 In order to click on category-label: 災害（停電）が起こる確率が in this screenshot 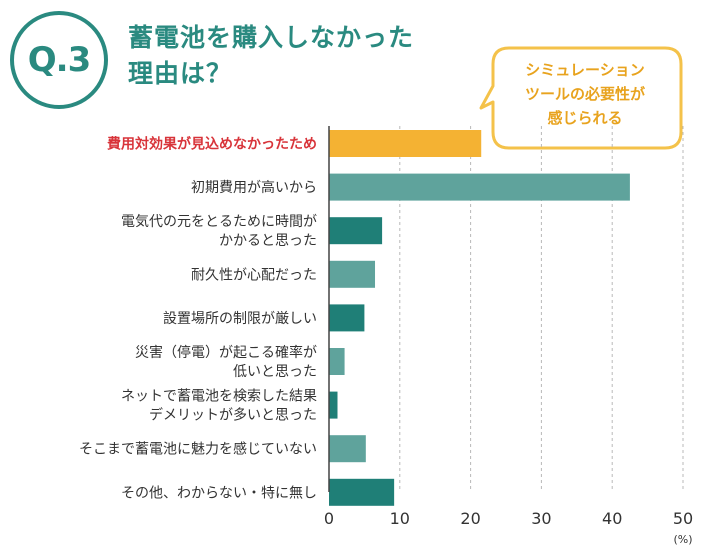, I will do `click(226, 352)`.